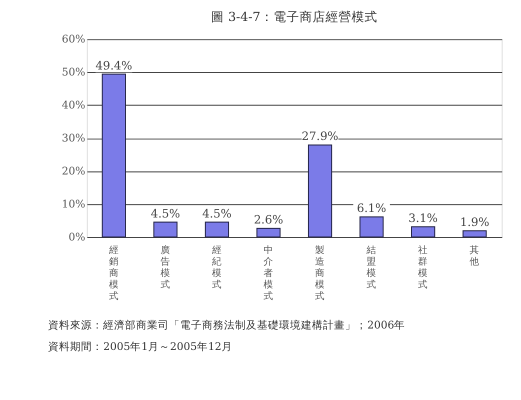 This screenshot has height=400, width=521. I want to click on chart-title: 圖 3-4-7：電子商店經營模式, so click(294, 16).